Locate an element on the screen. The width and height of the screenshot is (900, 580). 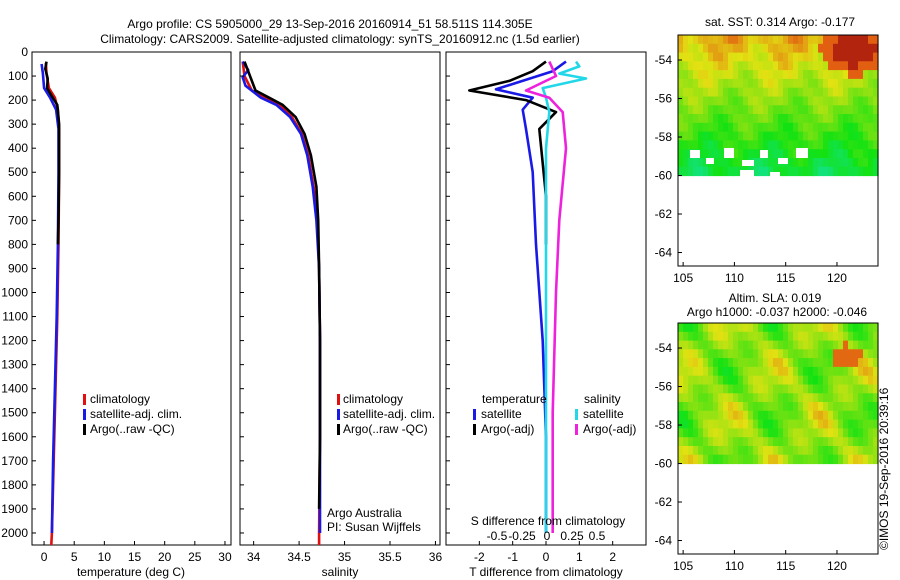
y-tick-label: -62 is located at coordinates (664, 214).